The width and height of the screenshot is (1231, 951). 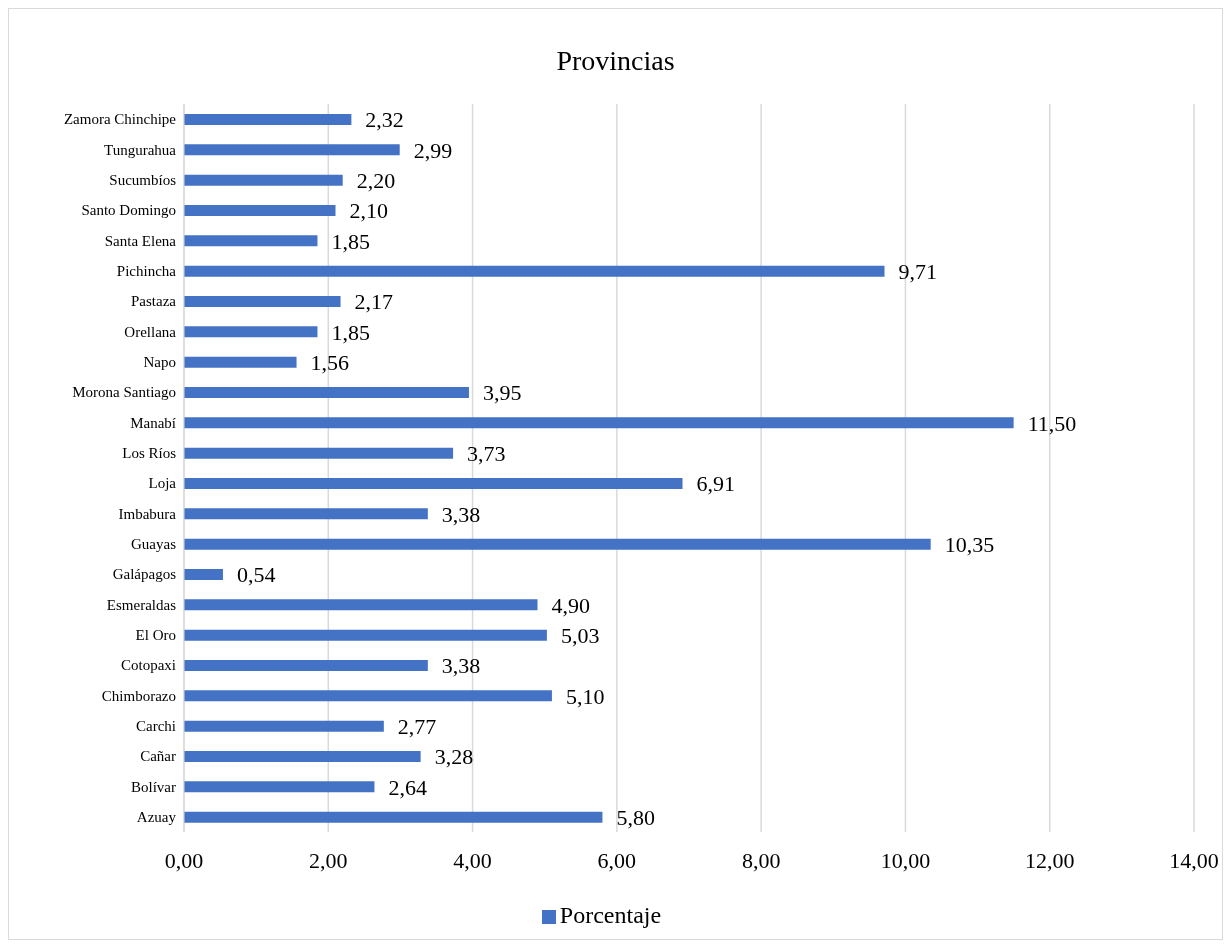 I want to click on y-tick-label: Azuay, so click(x=156, y=817).